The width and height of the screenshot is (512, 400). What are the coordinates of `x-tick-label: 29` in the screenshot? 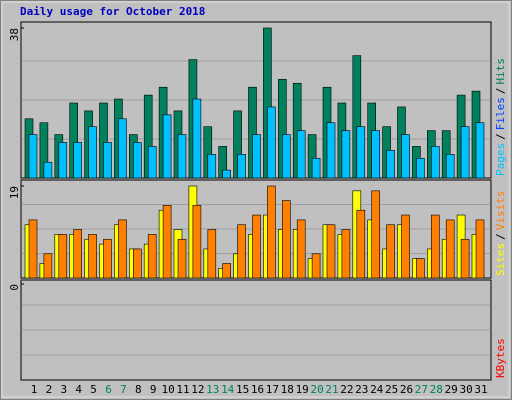 It's located at (451, 389).